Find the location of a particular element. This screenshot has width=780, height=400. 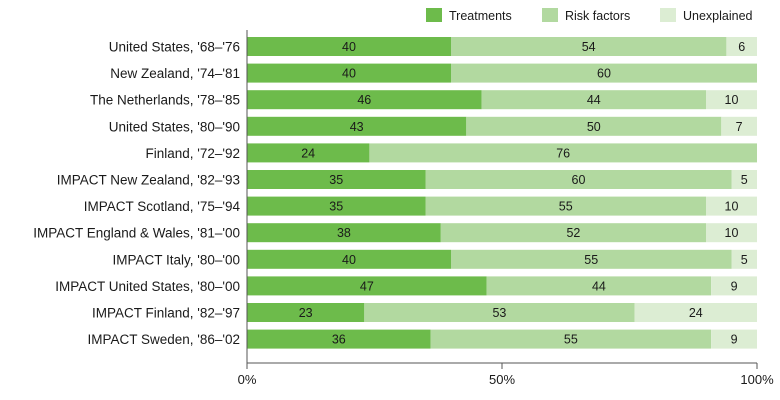

bar-value-label: 43 is located at coordinates (357, 127).